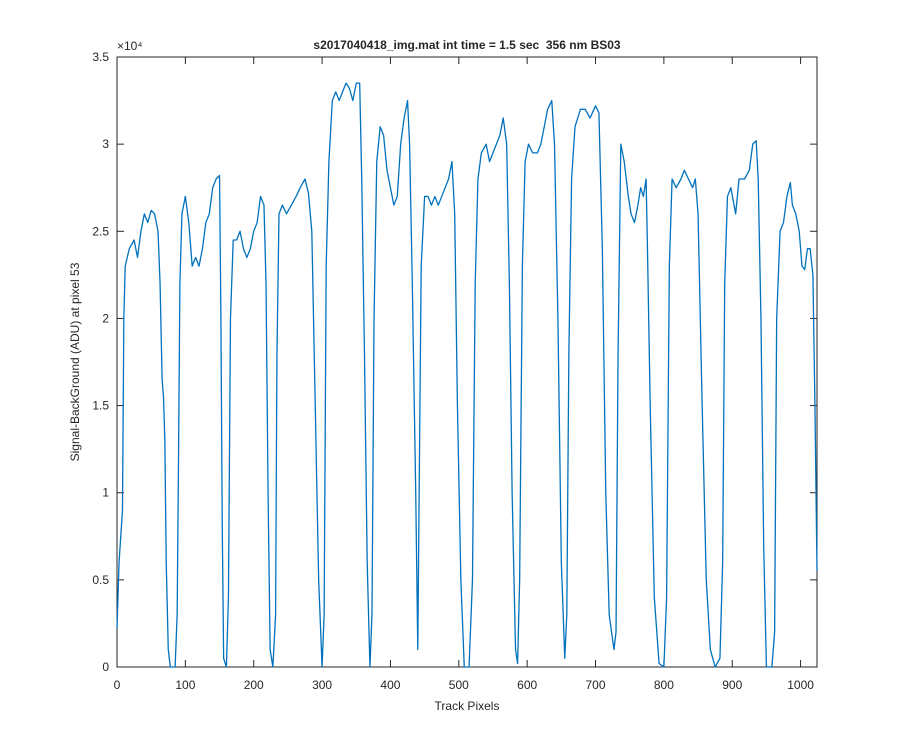 Image resolution: width=900 pixels, height=750 pixels. Describe the element at coordinates (800, 685) in the screenshot. I see `x-tick-label: 1000` at that location.